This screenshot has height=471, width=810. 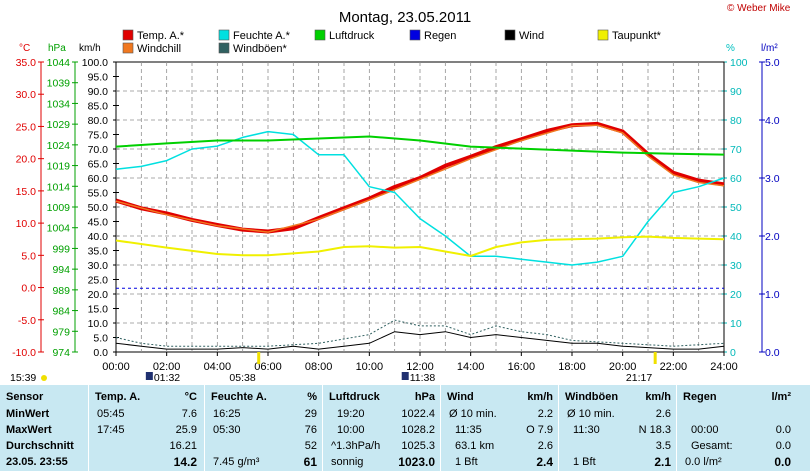 I want to click on moonset-time: 11:38, so click(x=423, y=378).